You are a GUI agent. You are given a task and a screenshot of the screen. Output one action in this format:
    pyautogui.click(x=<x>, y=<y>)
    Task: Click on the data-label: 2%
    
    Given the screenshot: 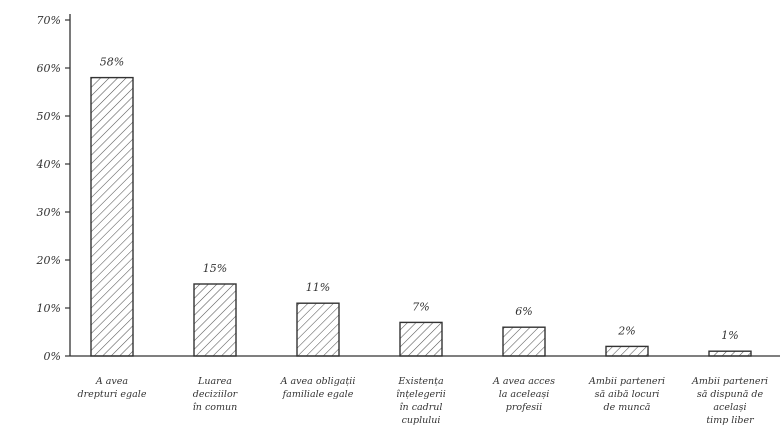 What is the action you would take?
    pyautogui.click(x=626, y=330)
    